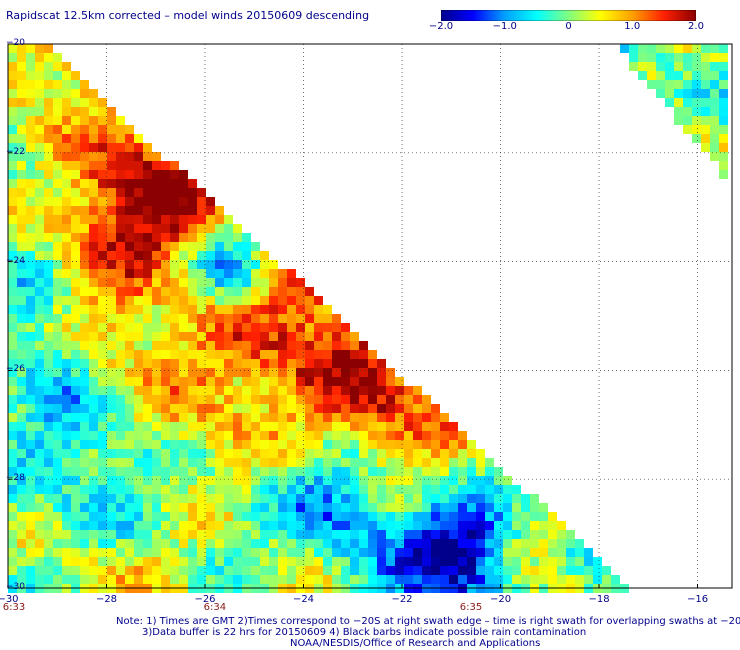 This screenshot has width=740, height=650. What do you see at coordinates (14, 607) in the screenshot?
I see `swath-time-label: 6:33` at bounding box center [14, 607].